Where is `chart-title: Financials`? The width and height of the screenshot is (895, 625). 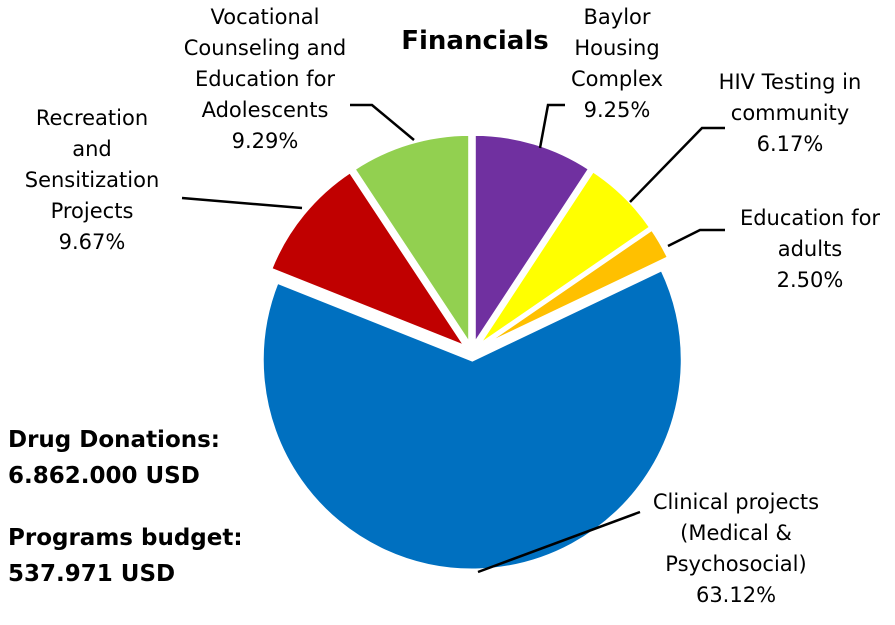 chart-title: Financials is located at coordinates (475, 41).